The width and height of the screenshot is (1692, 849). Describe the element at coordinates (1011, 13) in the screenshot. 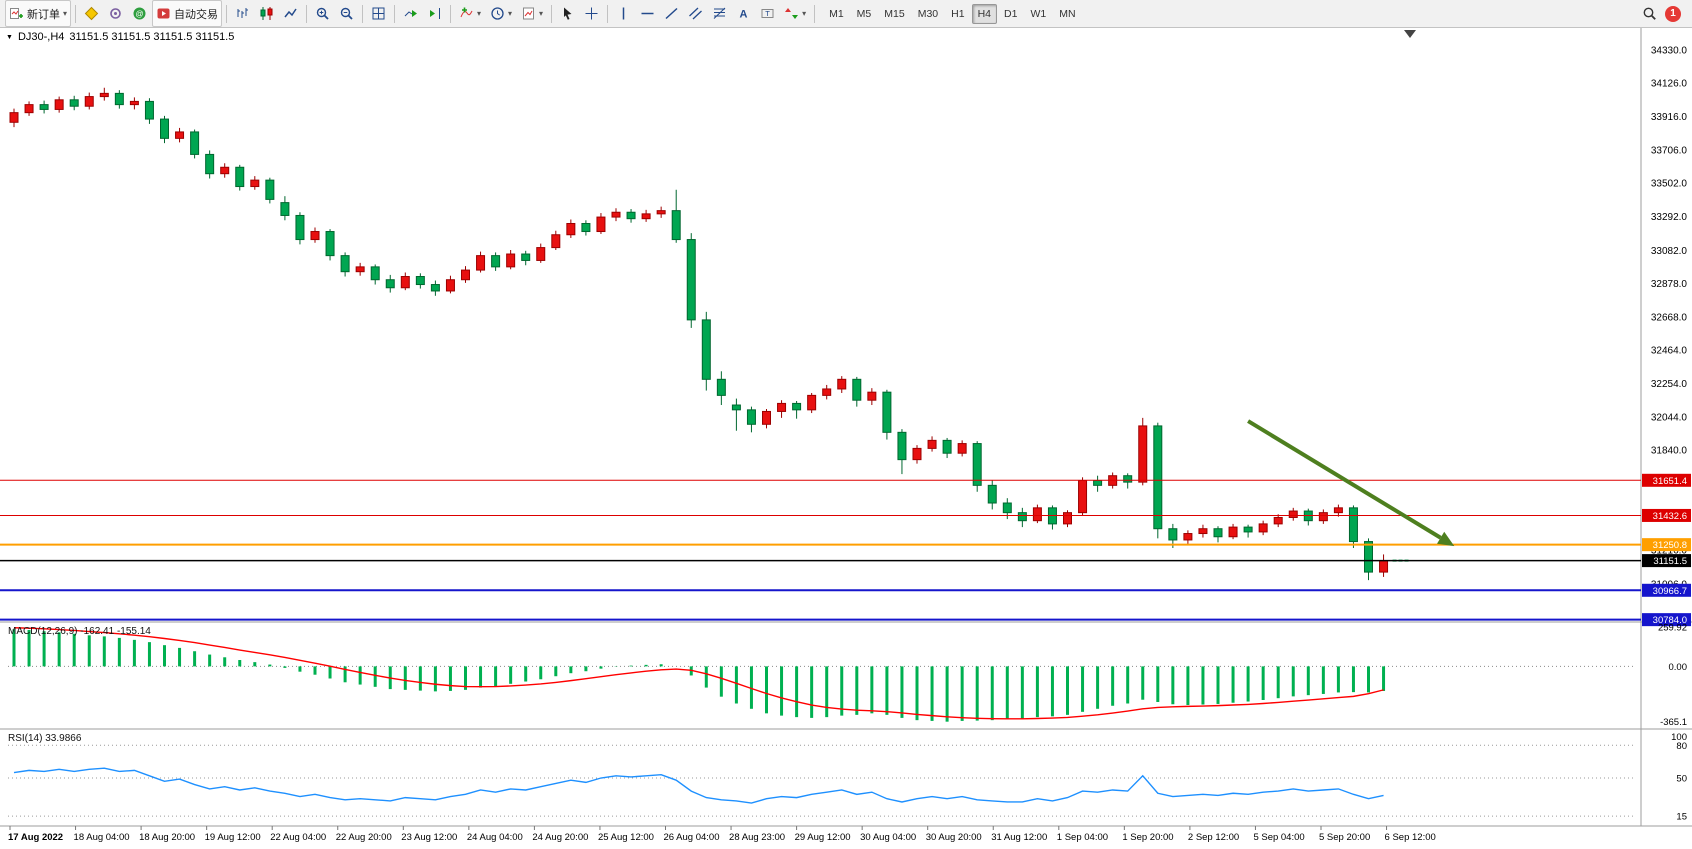

I see `timeframe-button-d1: D1` at that location.